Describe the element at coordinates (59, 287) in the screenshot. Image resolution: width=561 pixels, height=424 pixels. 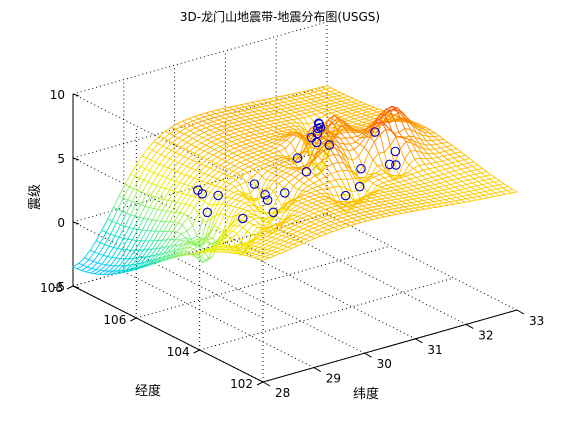
I see `z-tick-label: -5` at that location.